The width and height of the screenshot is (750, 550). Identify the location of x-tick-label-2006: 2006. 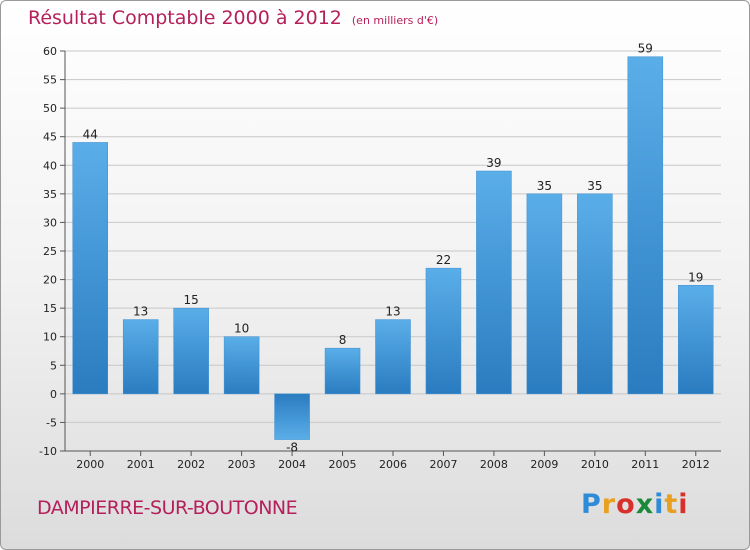
(393, 464).